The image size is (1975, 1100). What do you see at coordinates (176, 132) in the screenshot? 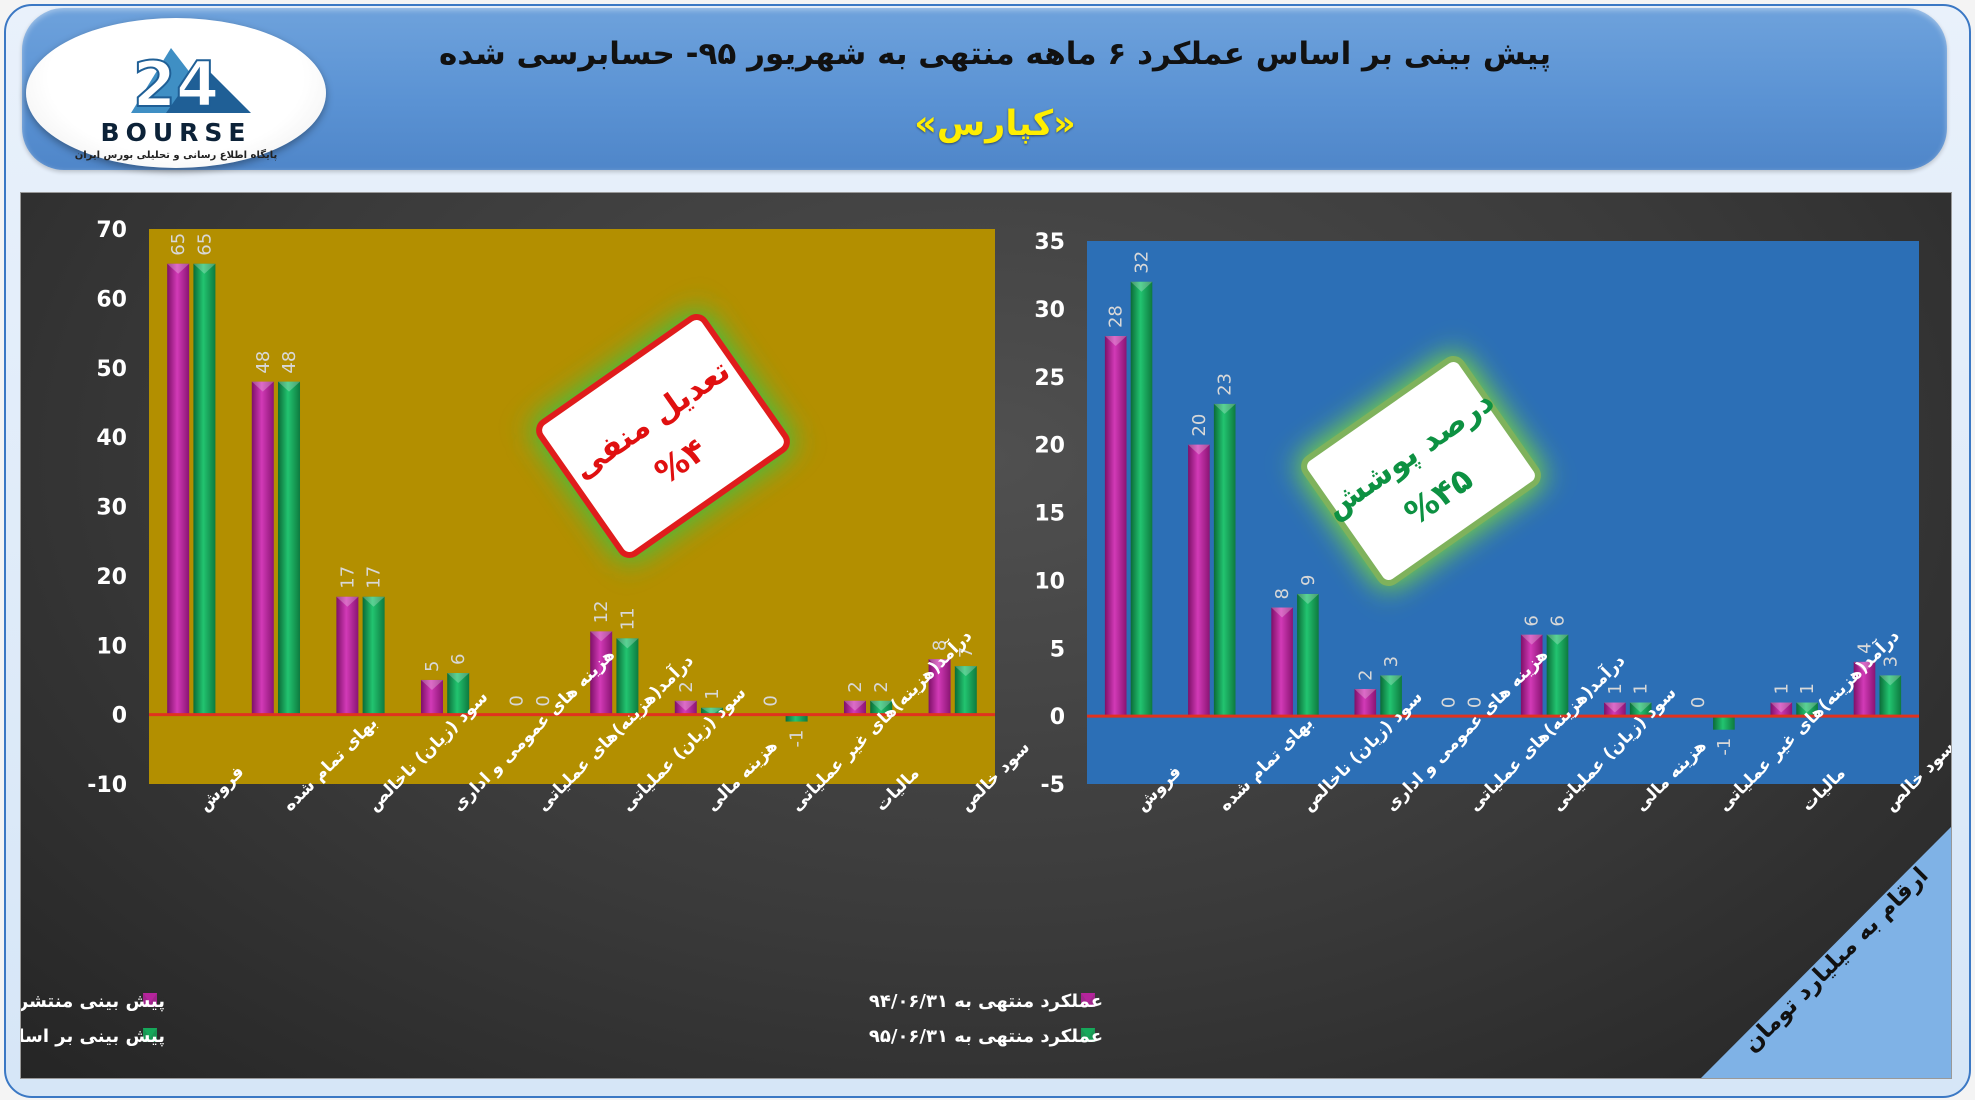
I see `logo-wordmark: BOURSE` at bounding box center [176, 132].